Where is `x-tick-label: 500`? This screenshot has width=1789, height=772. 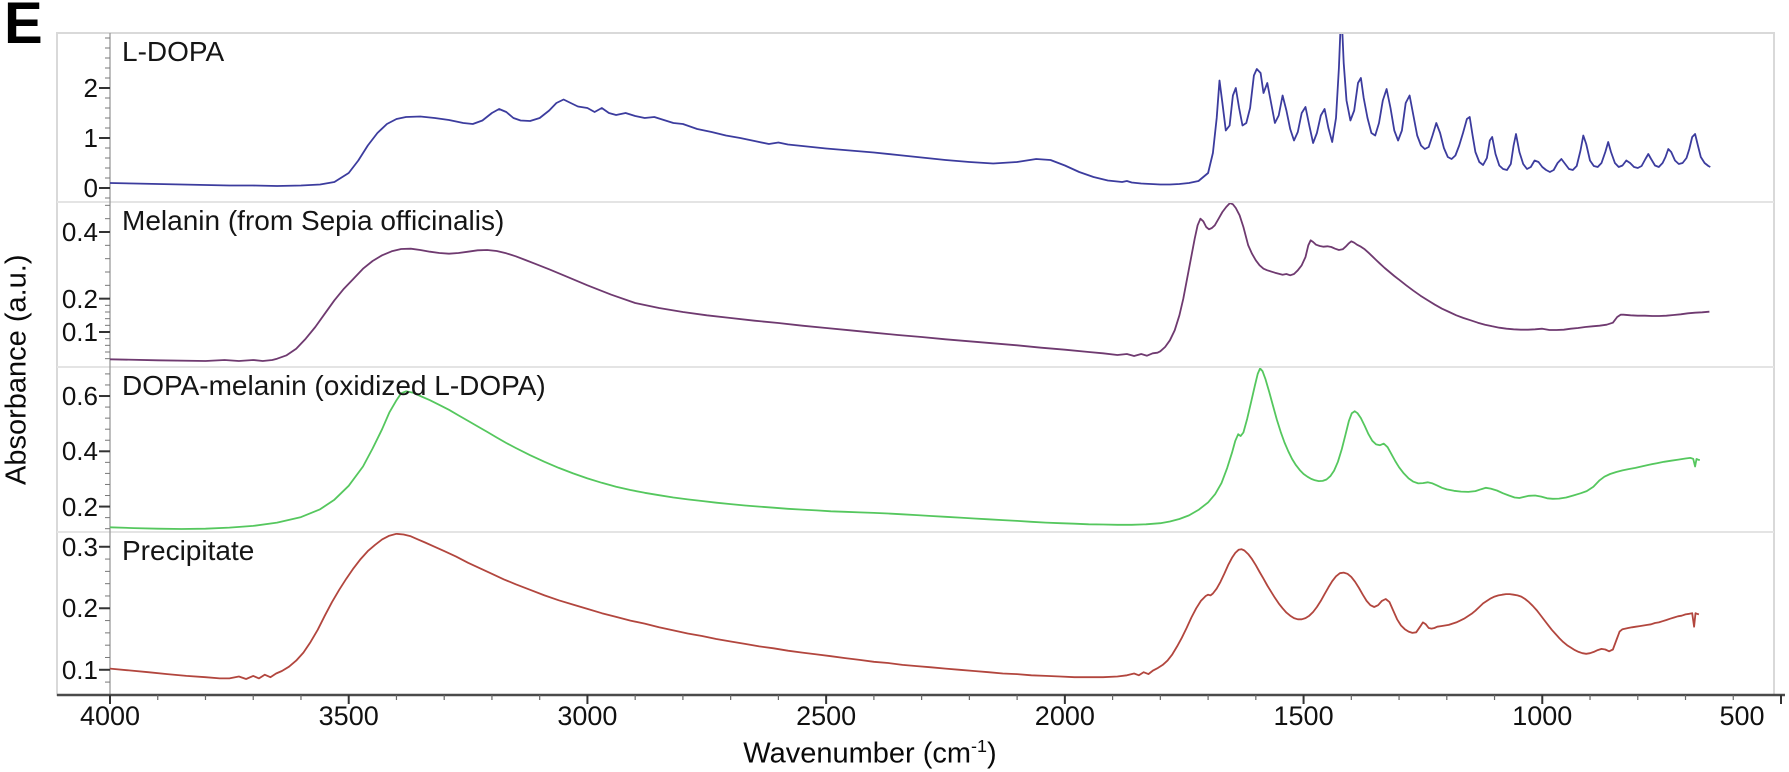
x-tick-label: 500 is located at coordinates (1742, 716).